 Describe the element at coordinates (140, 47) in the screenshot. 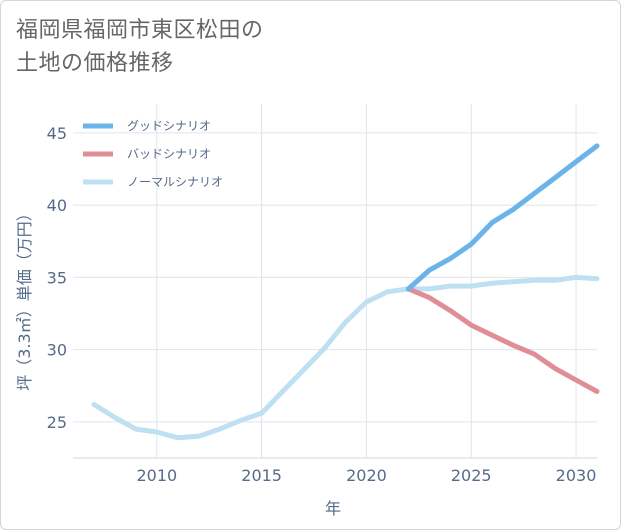

I see `chart-title: 福岡県福岡市東区松田の 土地の価格推移` at that location.